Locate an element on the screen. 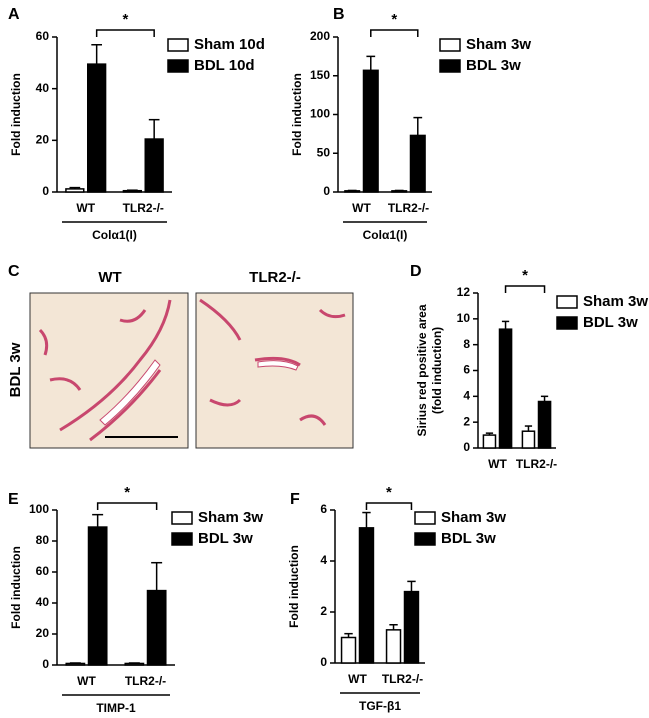 Image resolution: width=649 pixels, height=718 pixels. x-axis-label: TIMP-1 is located at coordinates (116, 708).